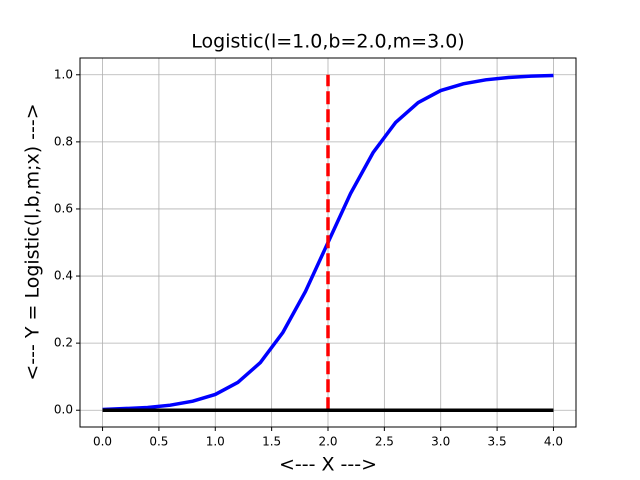 This screenshot has height=480, width=640. Describe the element at coordinates (102, 442) in the screenshot. I see `x-tick-label: 0.0` at that location.